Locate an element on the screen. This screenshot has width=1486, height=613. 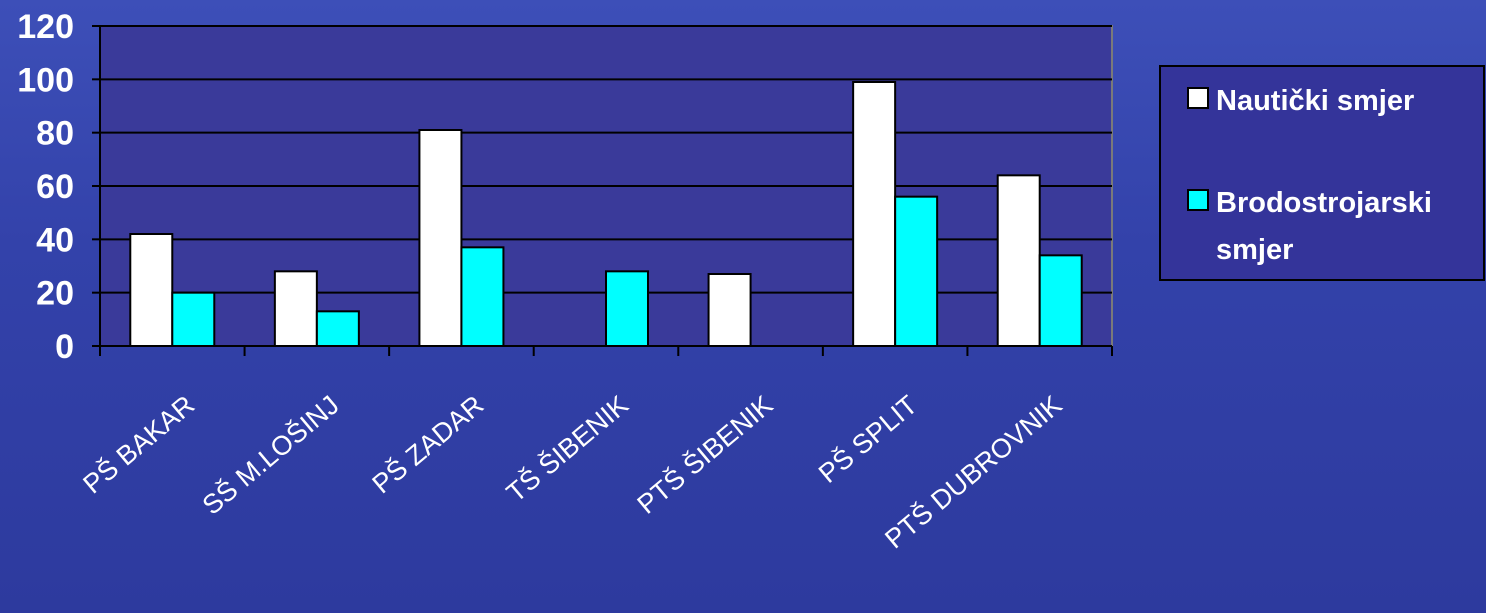
x-tick-label: PŠ BAKAR is located at coordinates (138, 444).